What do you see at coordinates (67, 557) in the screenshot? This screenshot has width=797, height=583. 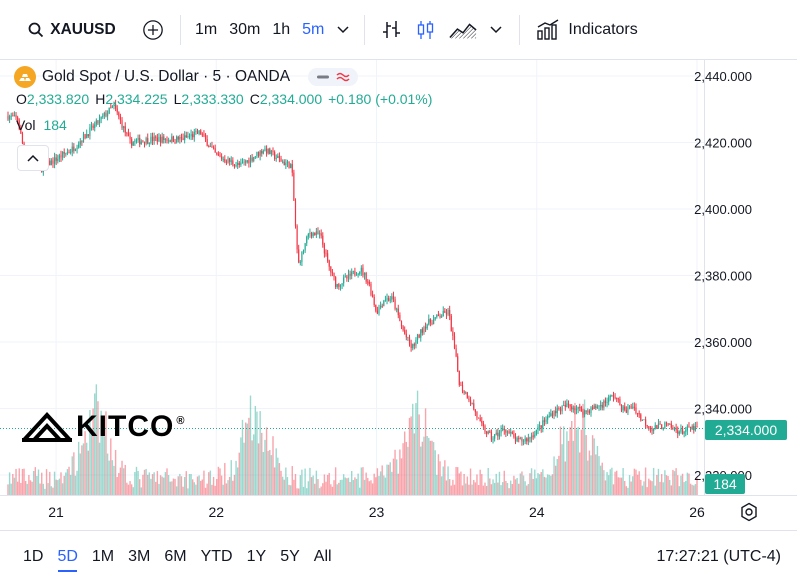 I see `range-5d: 5D` at bounding box center [67, 557].